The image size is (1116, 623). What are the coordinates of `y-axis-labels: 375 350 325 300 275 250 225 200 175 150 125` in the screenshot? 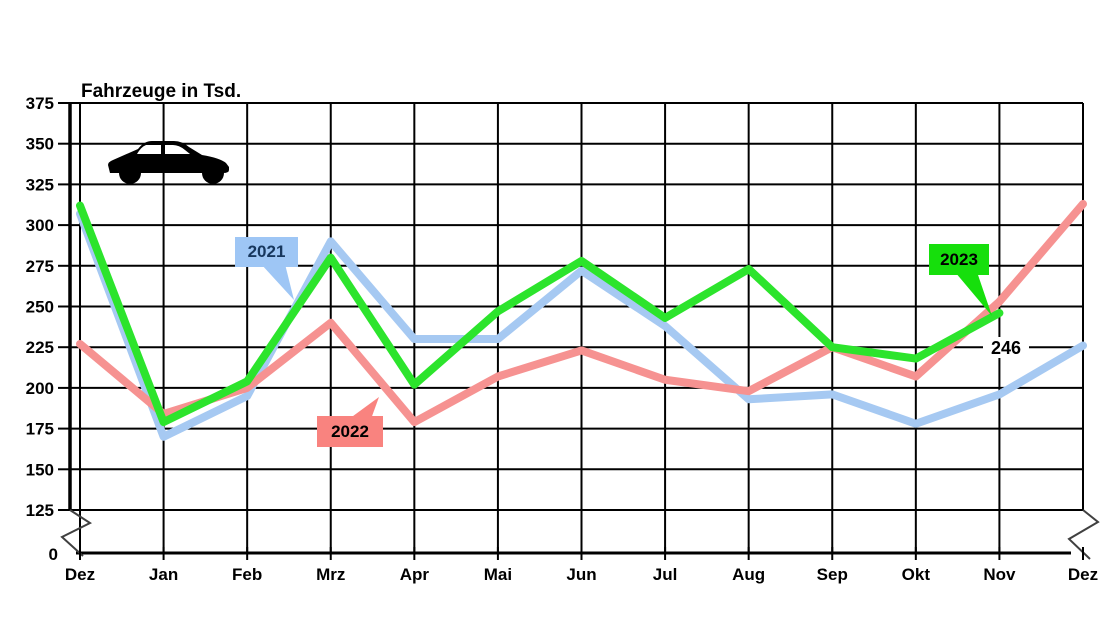 It's located at (40, 307).